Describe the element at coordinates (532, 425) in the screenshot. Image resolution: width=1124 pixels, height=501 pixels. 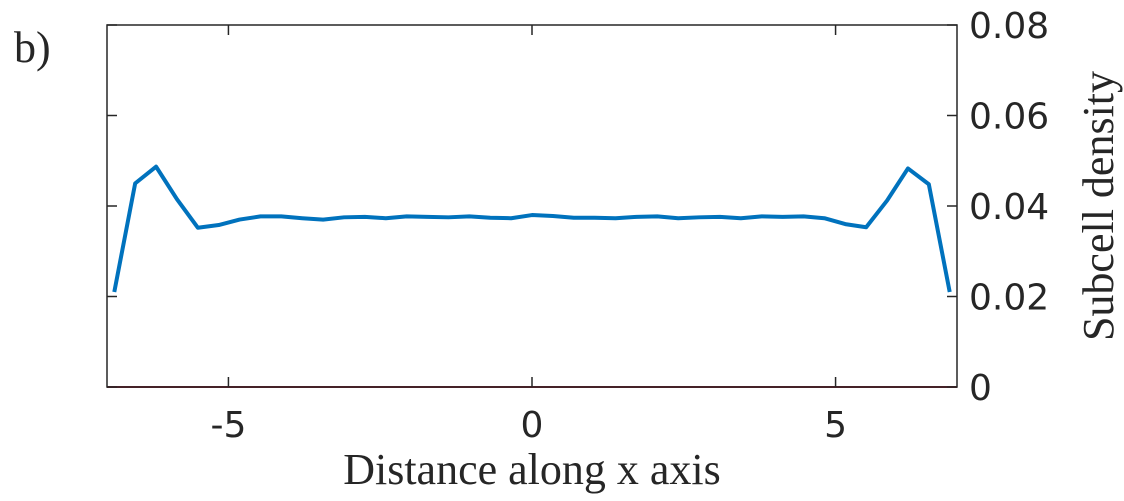
I see `x-tick-label: 0` at that location.